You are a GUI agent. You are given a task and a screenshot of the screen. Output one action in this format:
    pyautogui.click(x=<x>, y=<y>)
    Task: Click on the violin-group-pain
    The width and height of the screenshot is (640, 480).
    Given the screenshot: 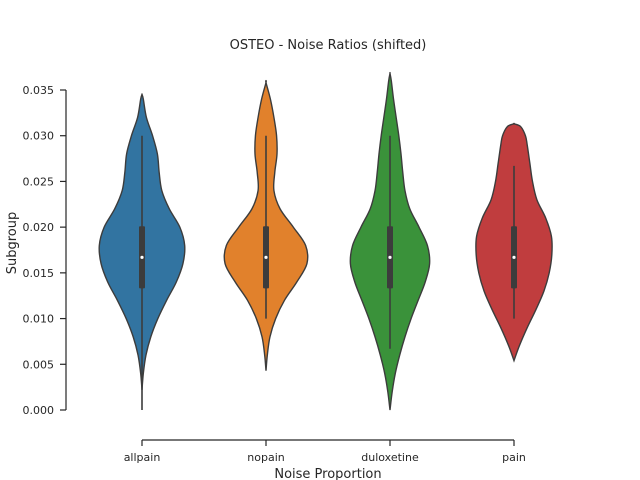 What is the action you would take?
    pyautogui.click(x=514, y=242)
    